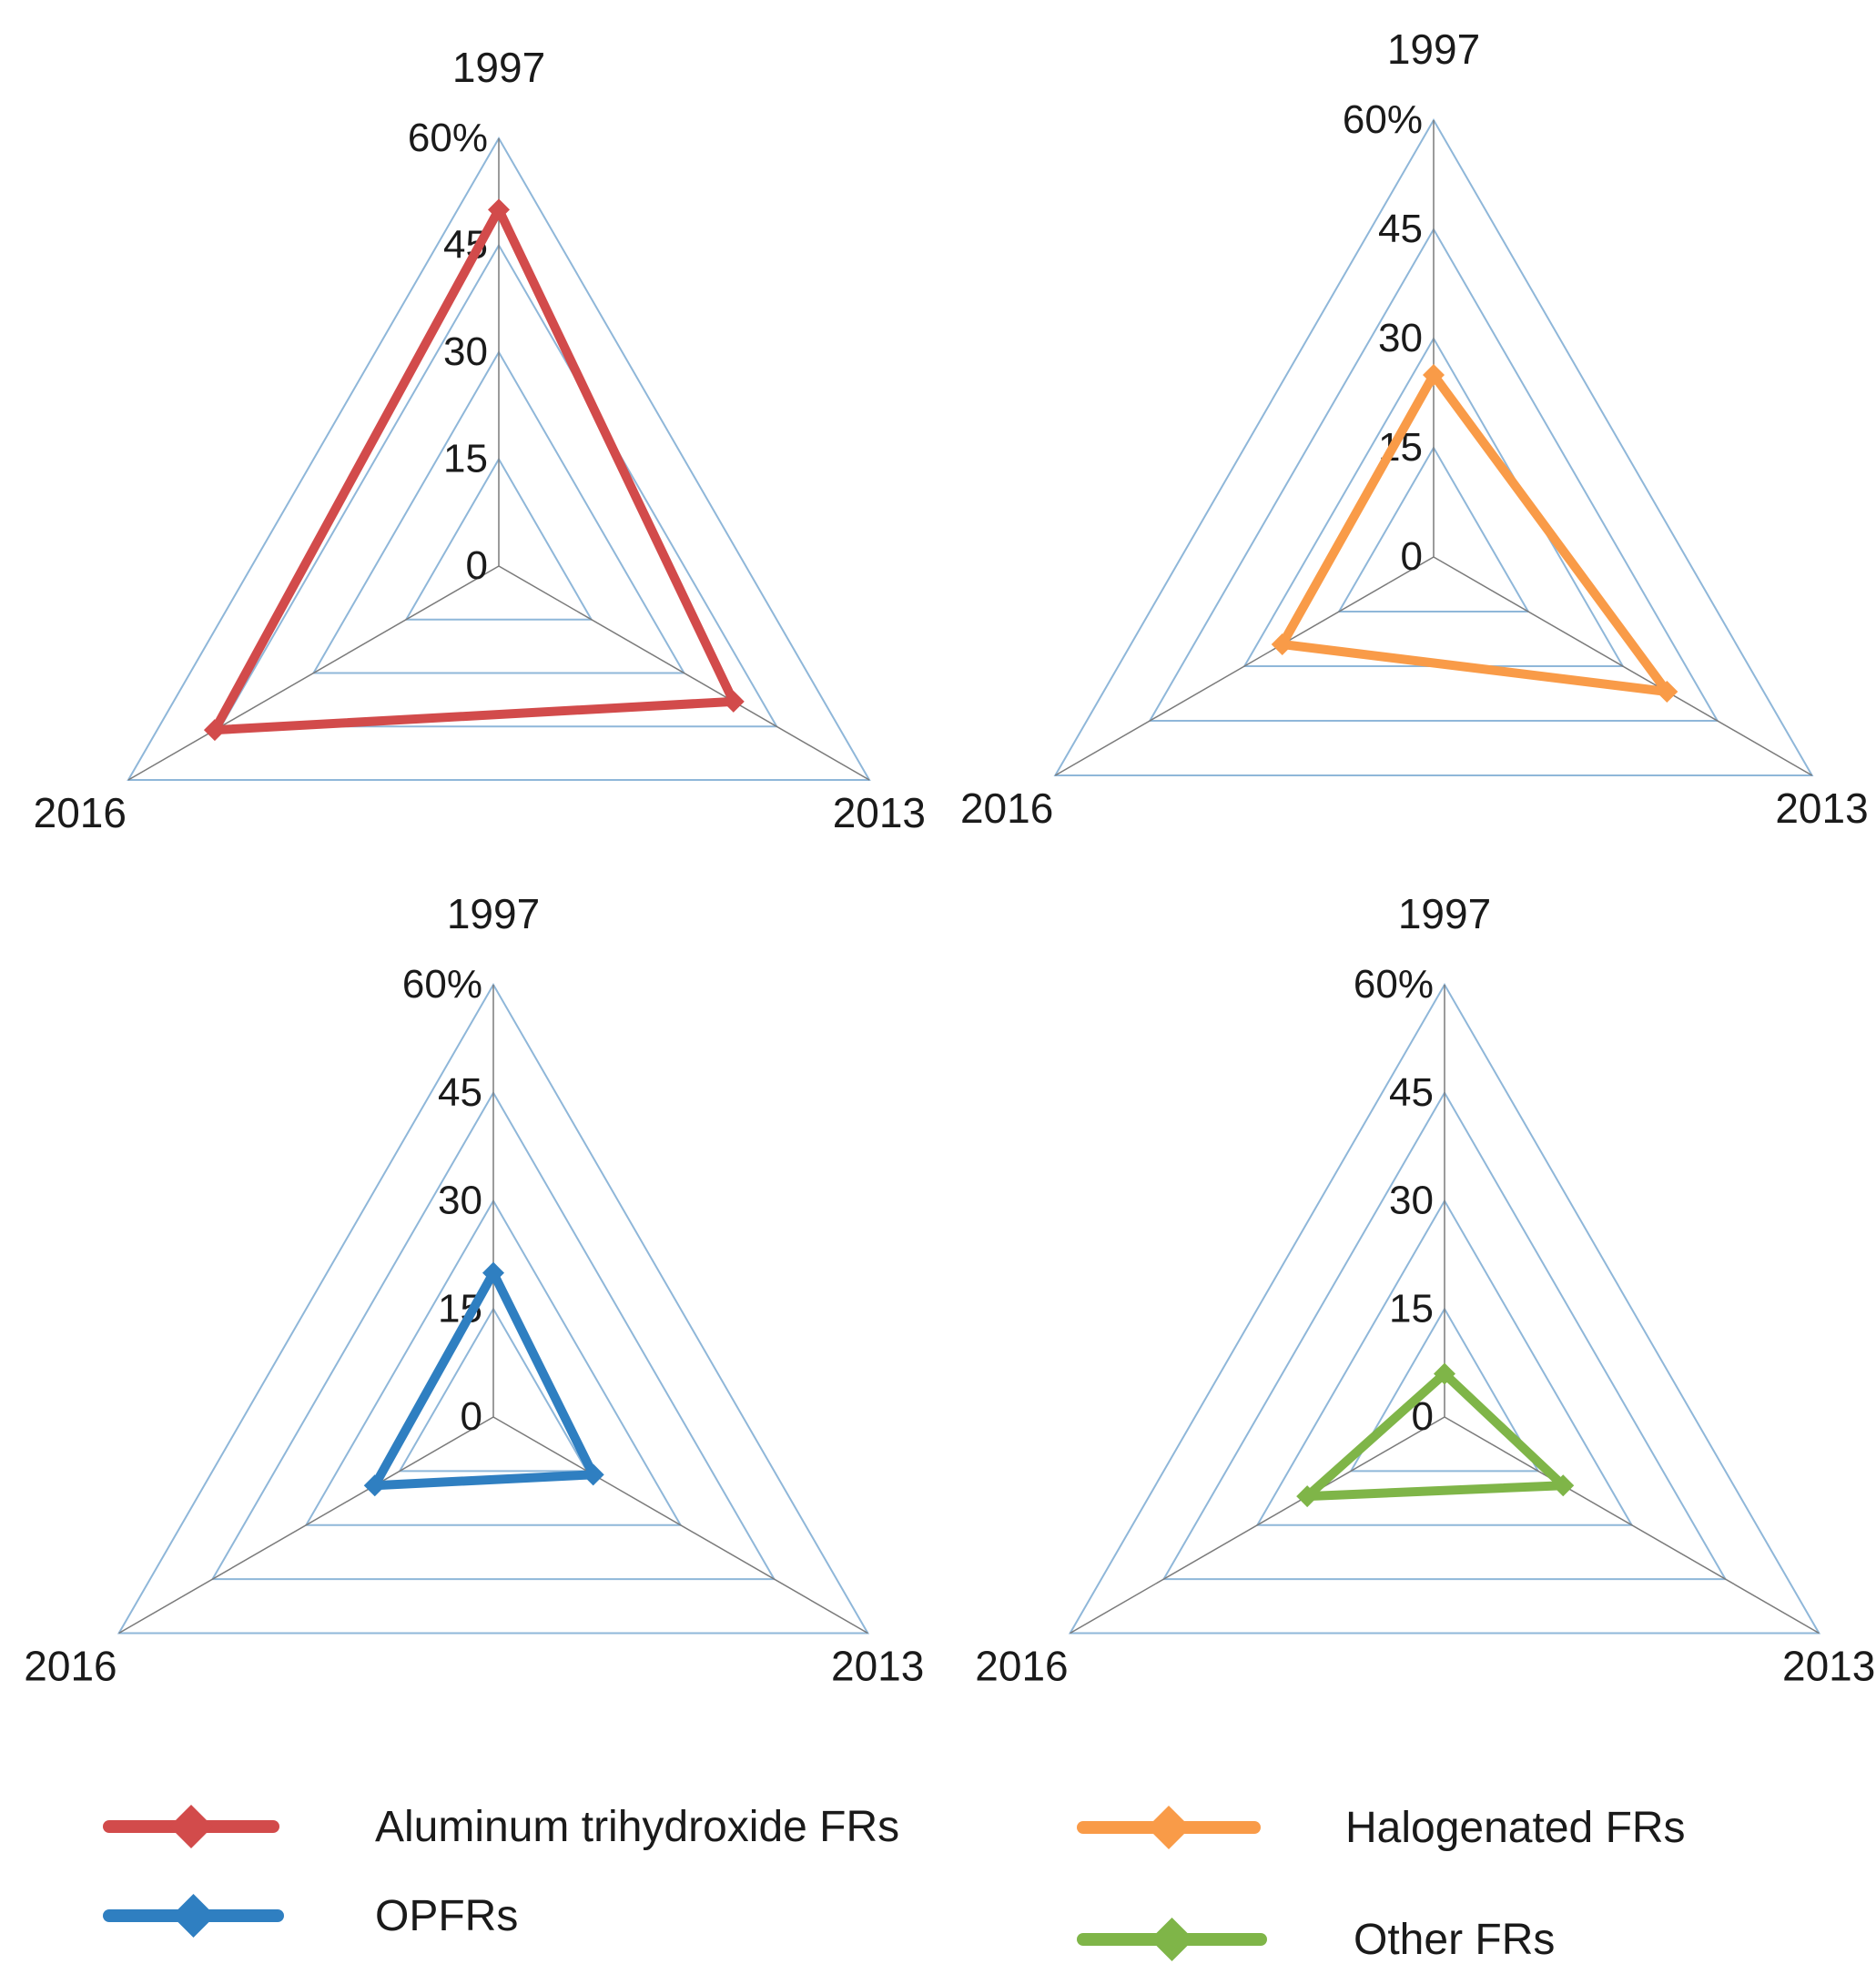 The height and width of the screenshot is (1984, 1876). I want to click on legend-label: Aluminum trihydroxide FRs, so click(637, 1827).